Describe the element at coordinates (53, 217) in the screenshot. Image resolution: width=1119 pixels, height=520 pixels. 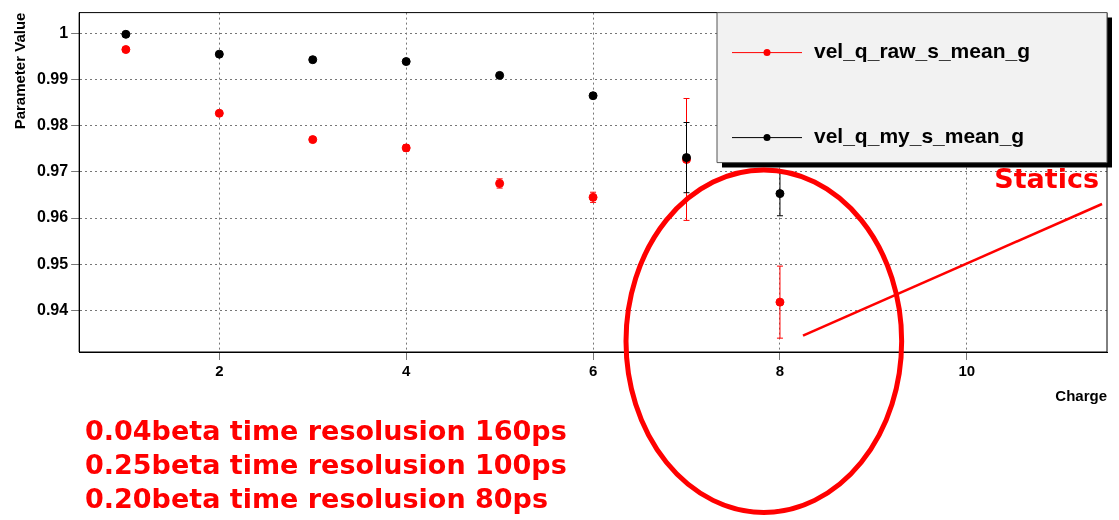
I see `y-tick-label: 0.96` at that location.